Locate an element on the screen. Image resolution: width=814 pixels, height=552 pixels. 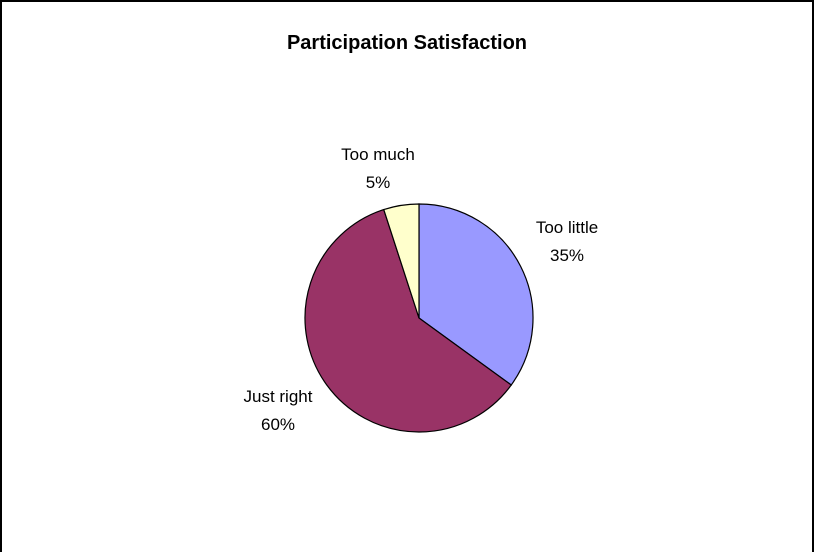
pie-slice-just-right is located at coordinates (408, 320).